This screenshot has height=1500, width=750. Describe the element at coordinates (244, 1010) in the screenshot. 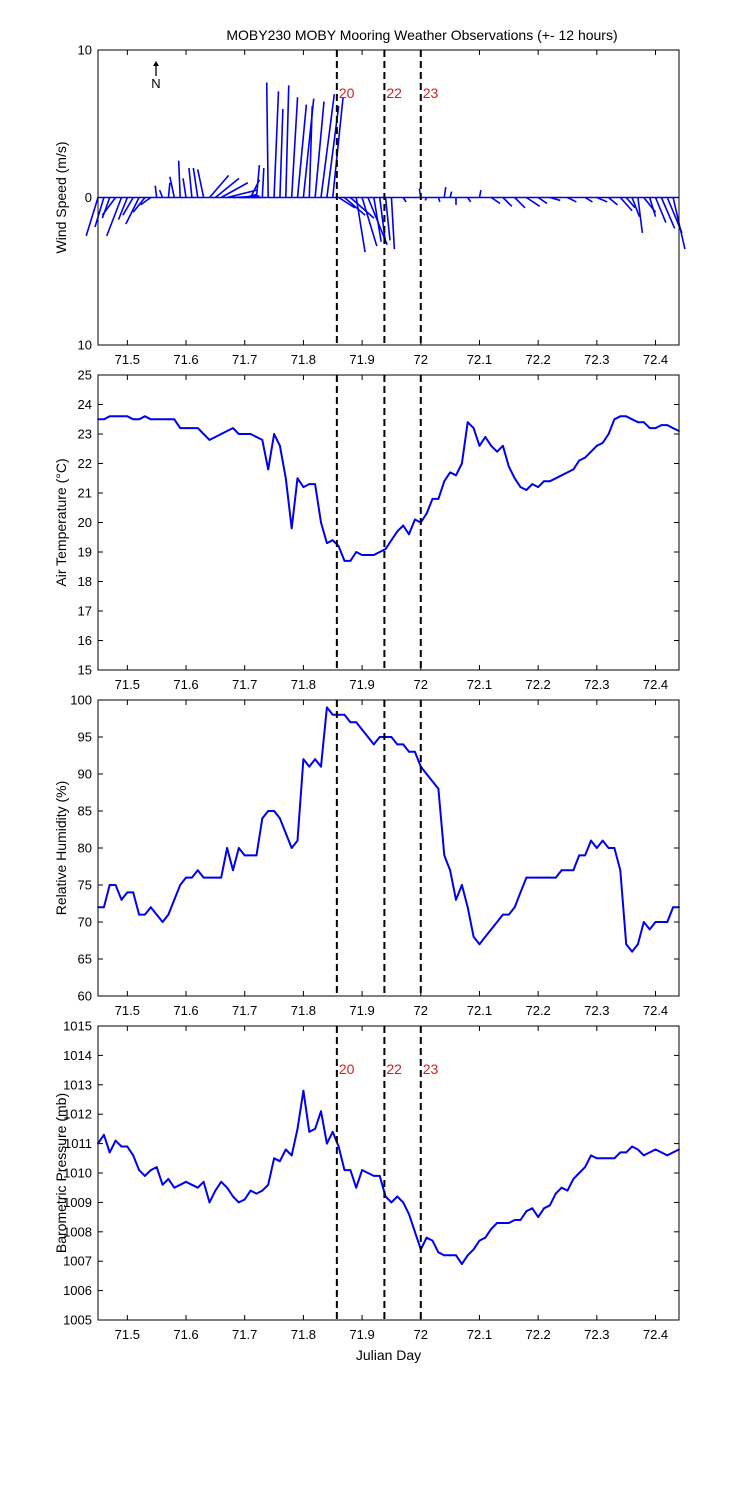

I see `x-tick-label: 71.7` at that location.